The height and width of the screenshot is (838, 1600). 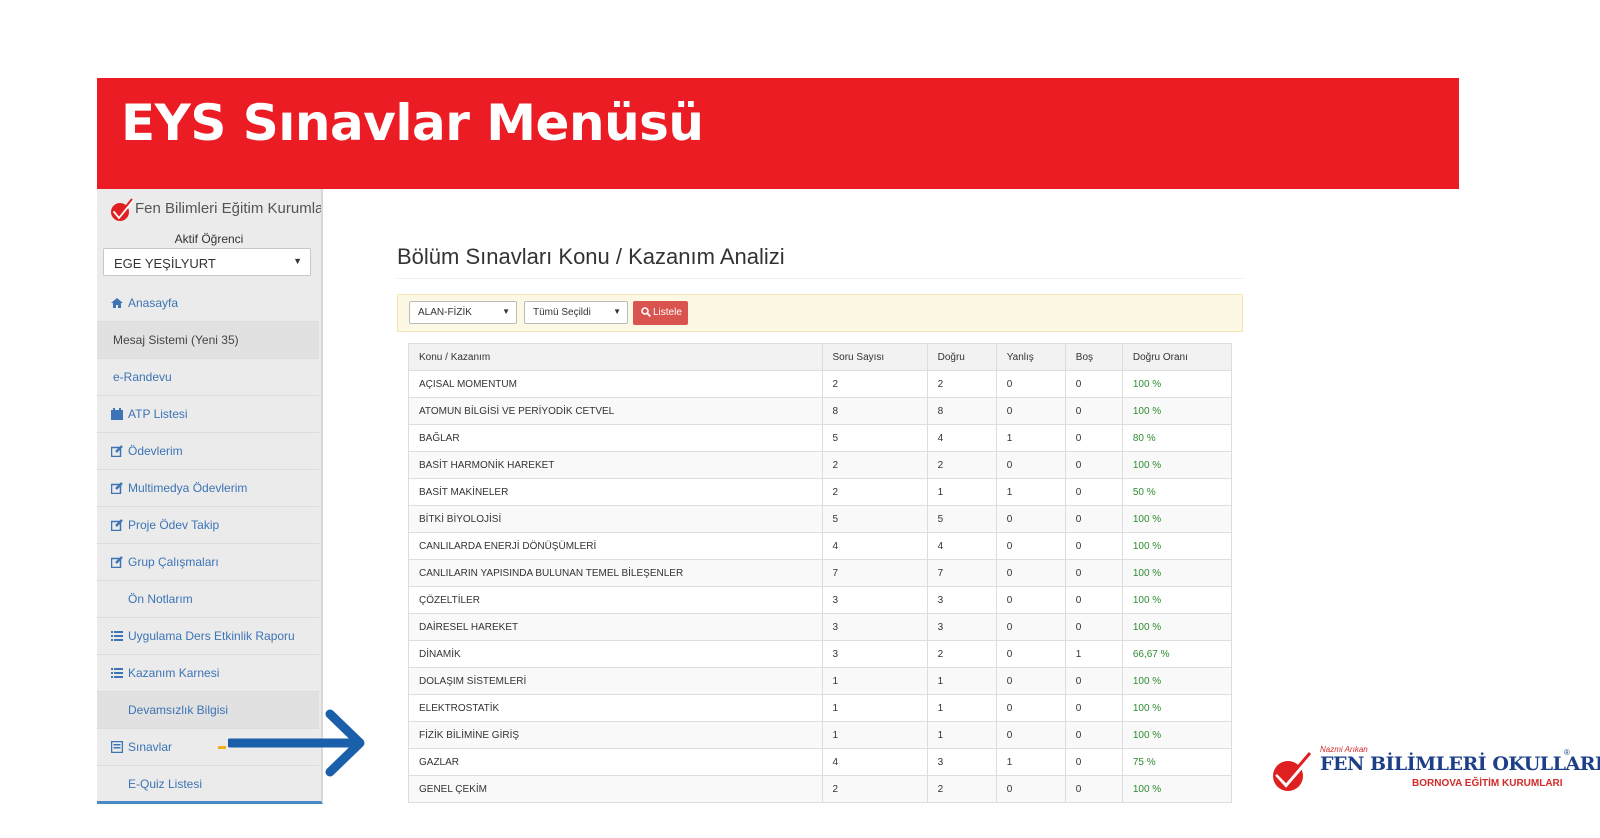 What do you see at coordinates (211, 636) in the screenshot?
I see `sidebar-item-label: Uygulama Ders Etkinlik Raporu` at bounding box center [211, 636].